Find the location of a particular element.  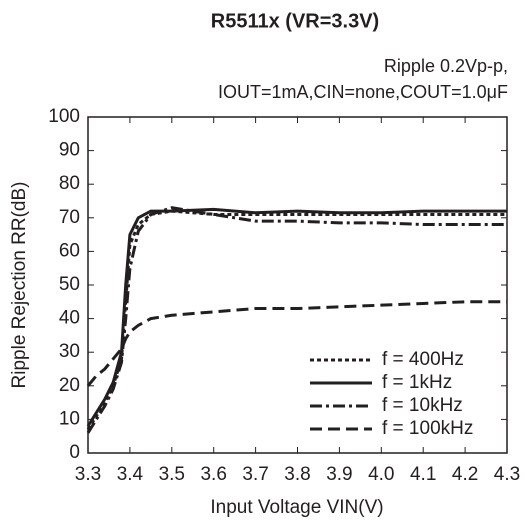

x-tick-label: 3.9 is located at coordinates (339, 474).